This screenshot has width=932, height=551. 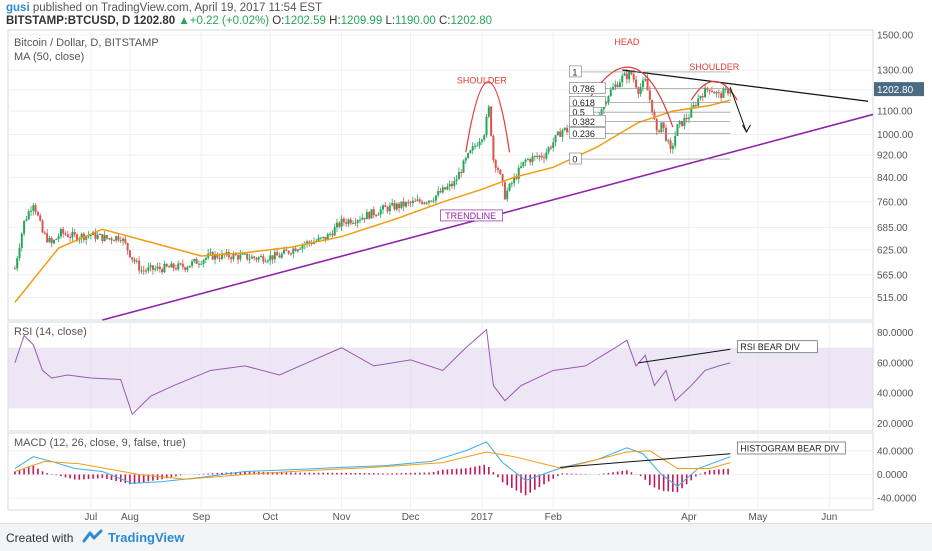 I want to click on y-tick-label: 920.00, so click(x=892, y=155).